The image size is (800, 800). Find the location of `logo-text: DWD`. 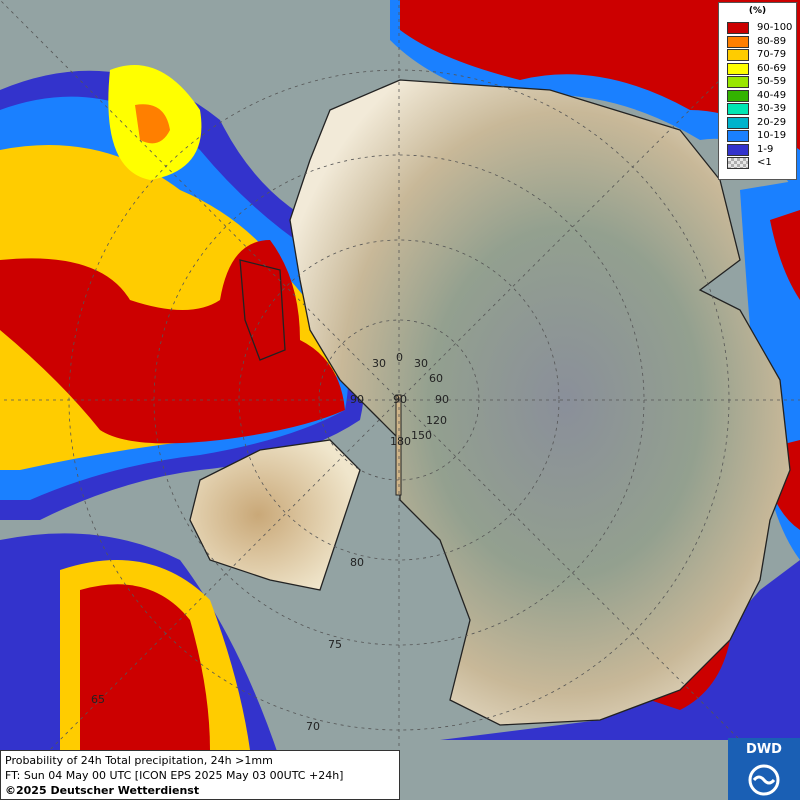

logo-text: DWD is located at coordinates (764, 749).